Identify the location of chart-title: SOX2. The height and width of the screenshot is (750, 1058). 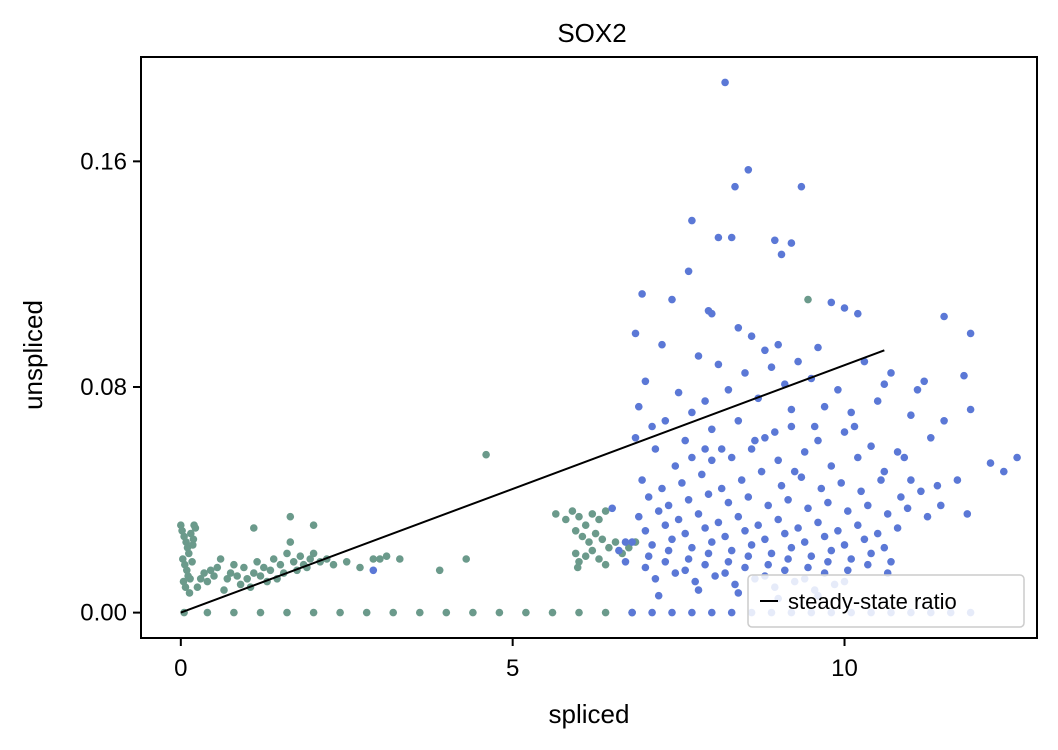
(591, 33).